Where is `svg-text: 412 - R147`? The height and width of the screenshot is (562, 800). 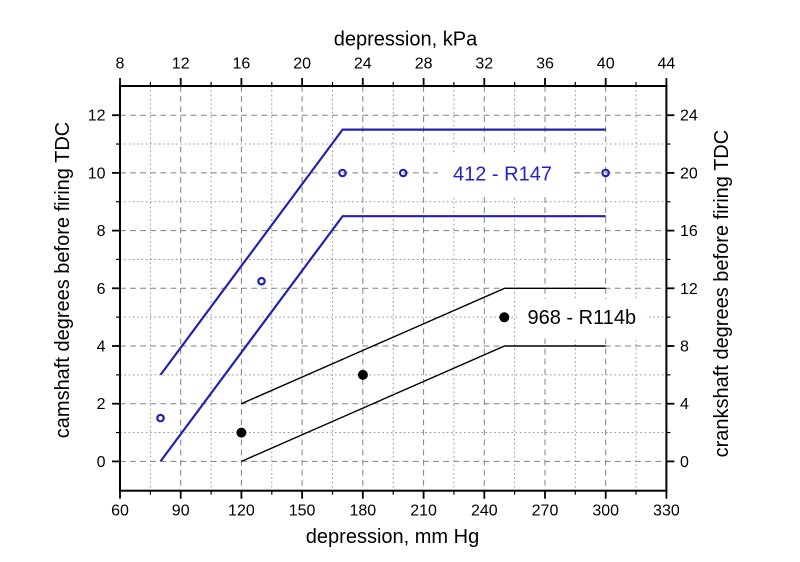
svg-text: 412 - R147 is located at coordinates (502, 175).